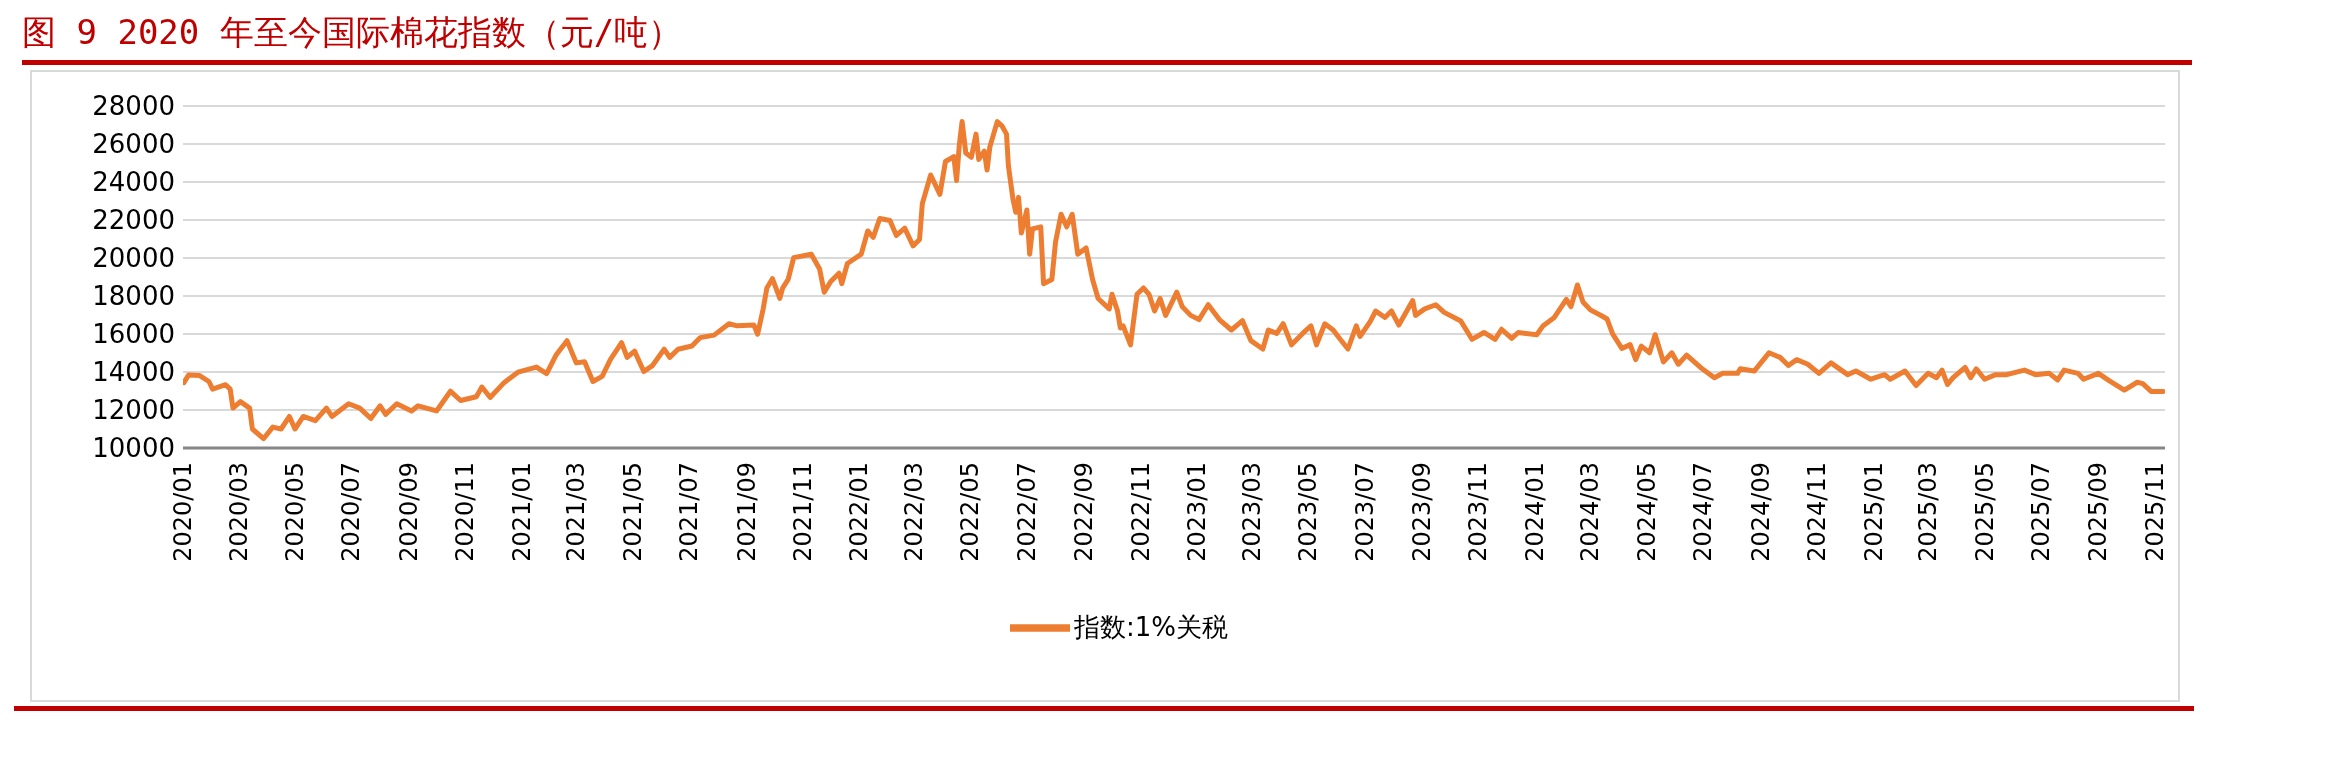  Describe the element at coordinates (133, 372) in the screenshot. I see `y-tick-label: 14000` at that location.